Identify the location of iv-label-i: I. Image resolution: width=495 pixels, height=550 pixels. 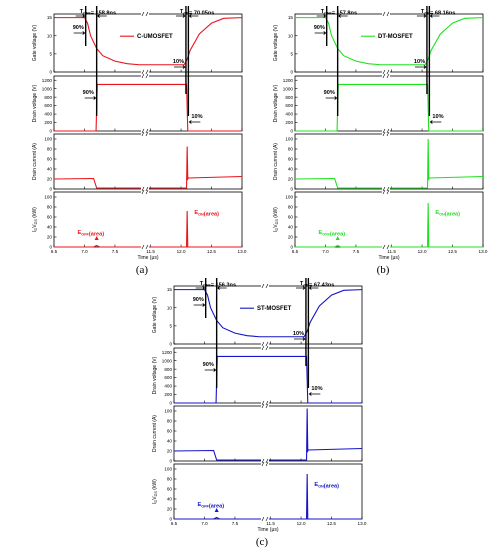
(35, 230).